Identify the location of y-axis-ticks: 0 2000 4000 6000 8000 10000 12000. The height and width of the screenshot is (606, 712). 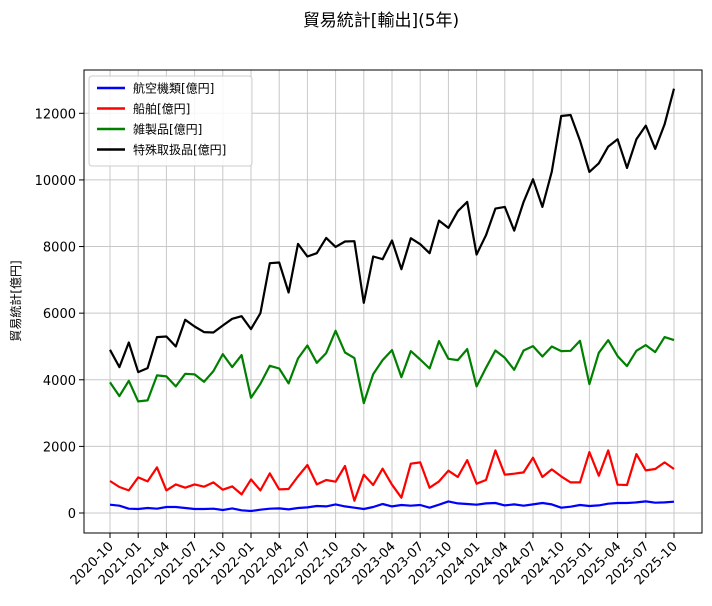
(59, 314).